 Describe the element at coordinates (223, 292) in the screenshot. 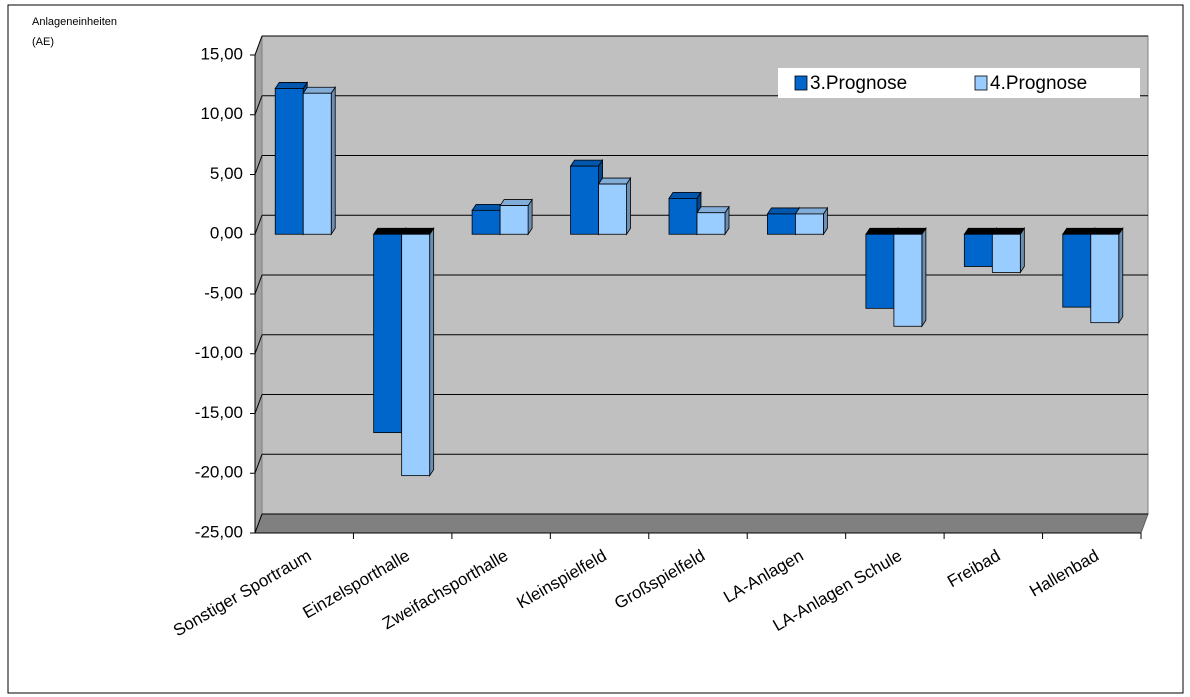

I see `y-tick-label: -5,00` at that location.